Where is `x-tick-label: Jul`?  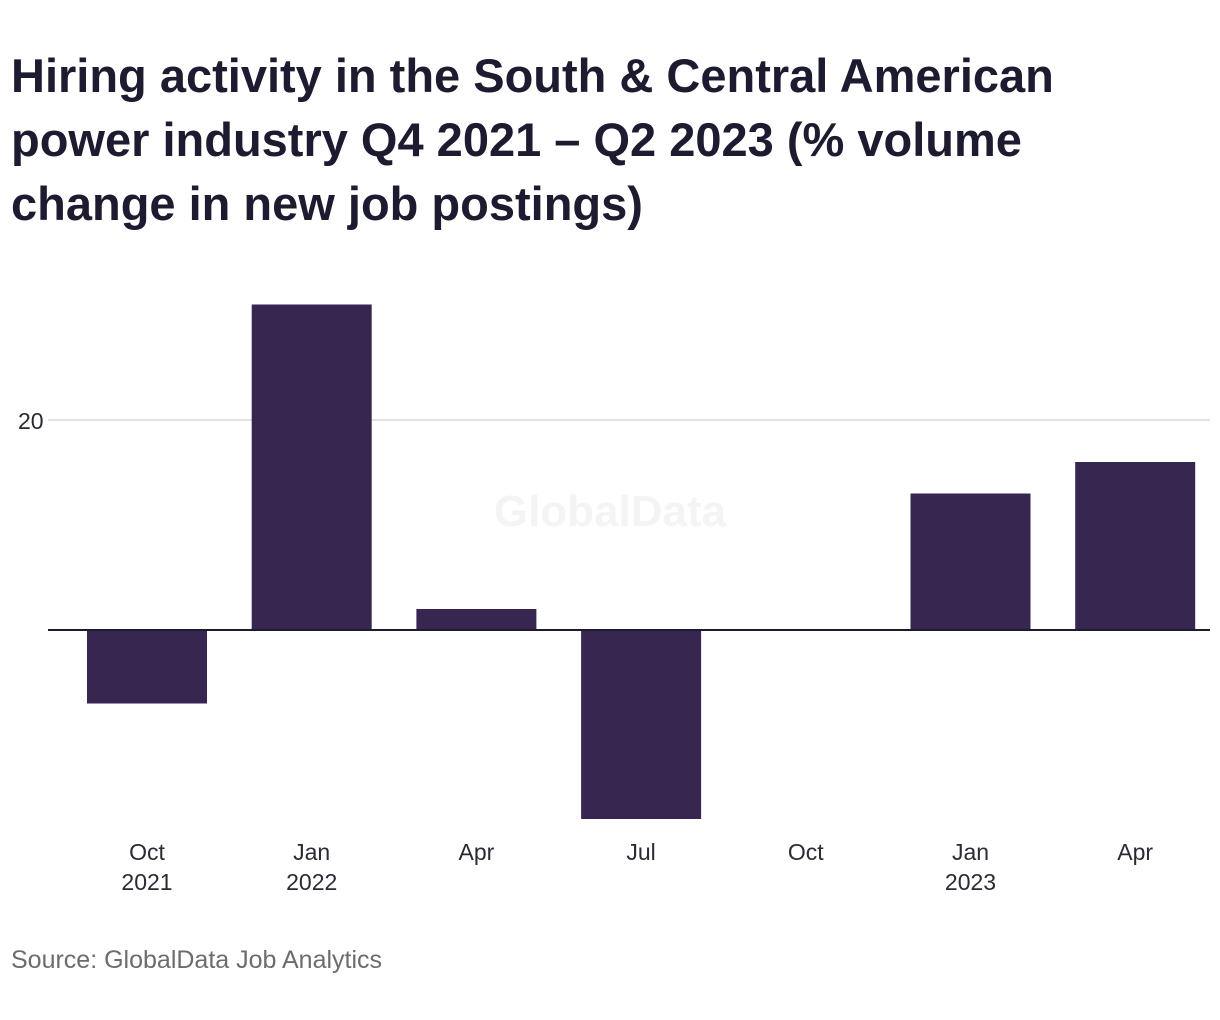
x-tick-label: Jul is located at coordinates (640, 852).